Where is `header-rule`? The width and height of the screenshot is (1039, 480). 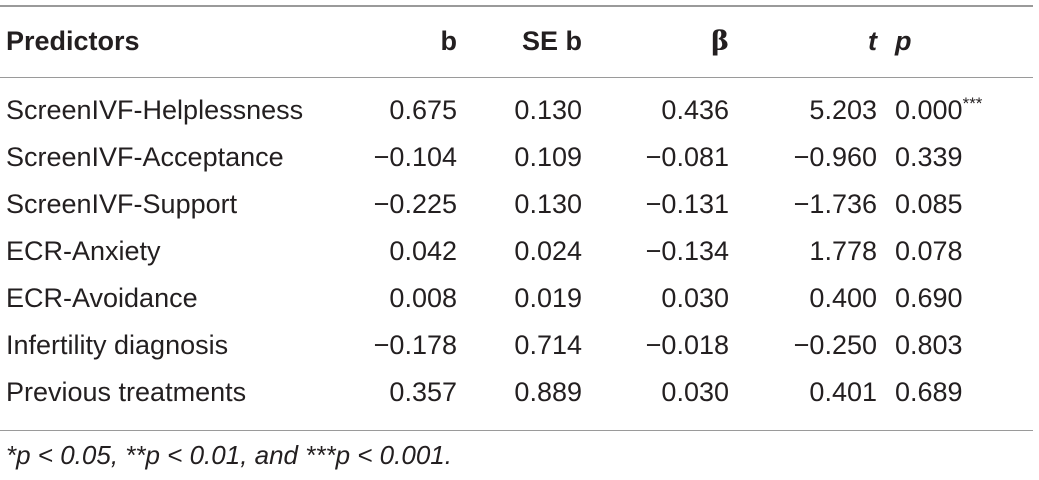 header-rule is located at coordinates (516, 77).